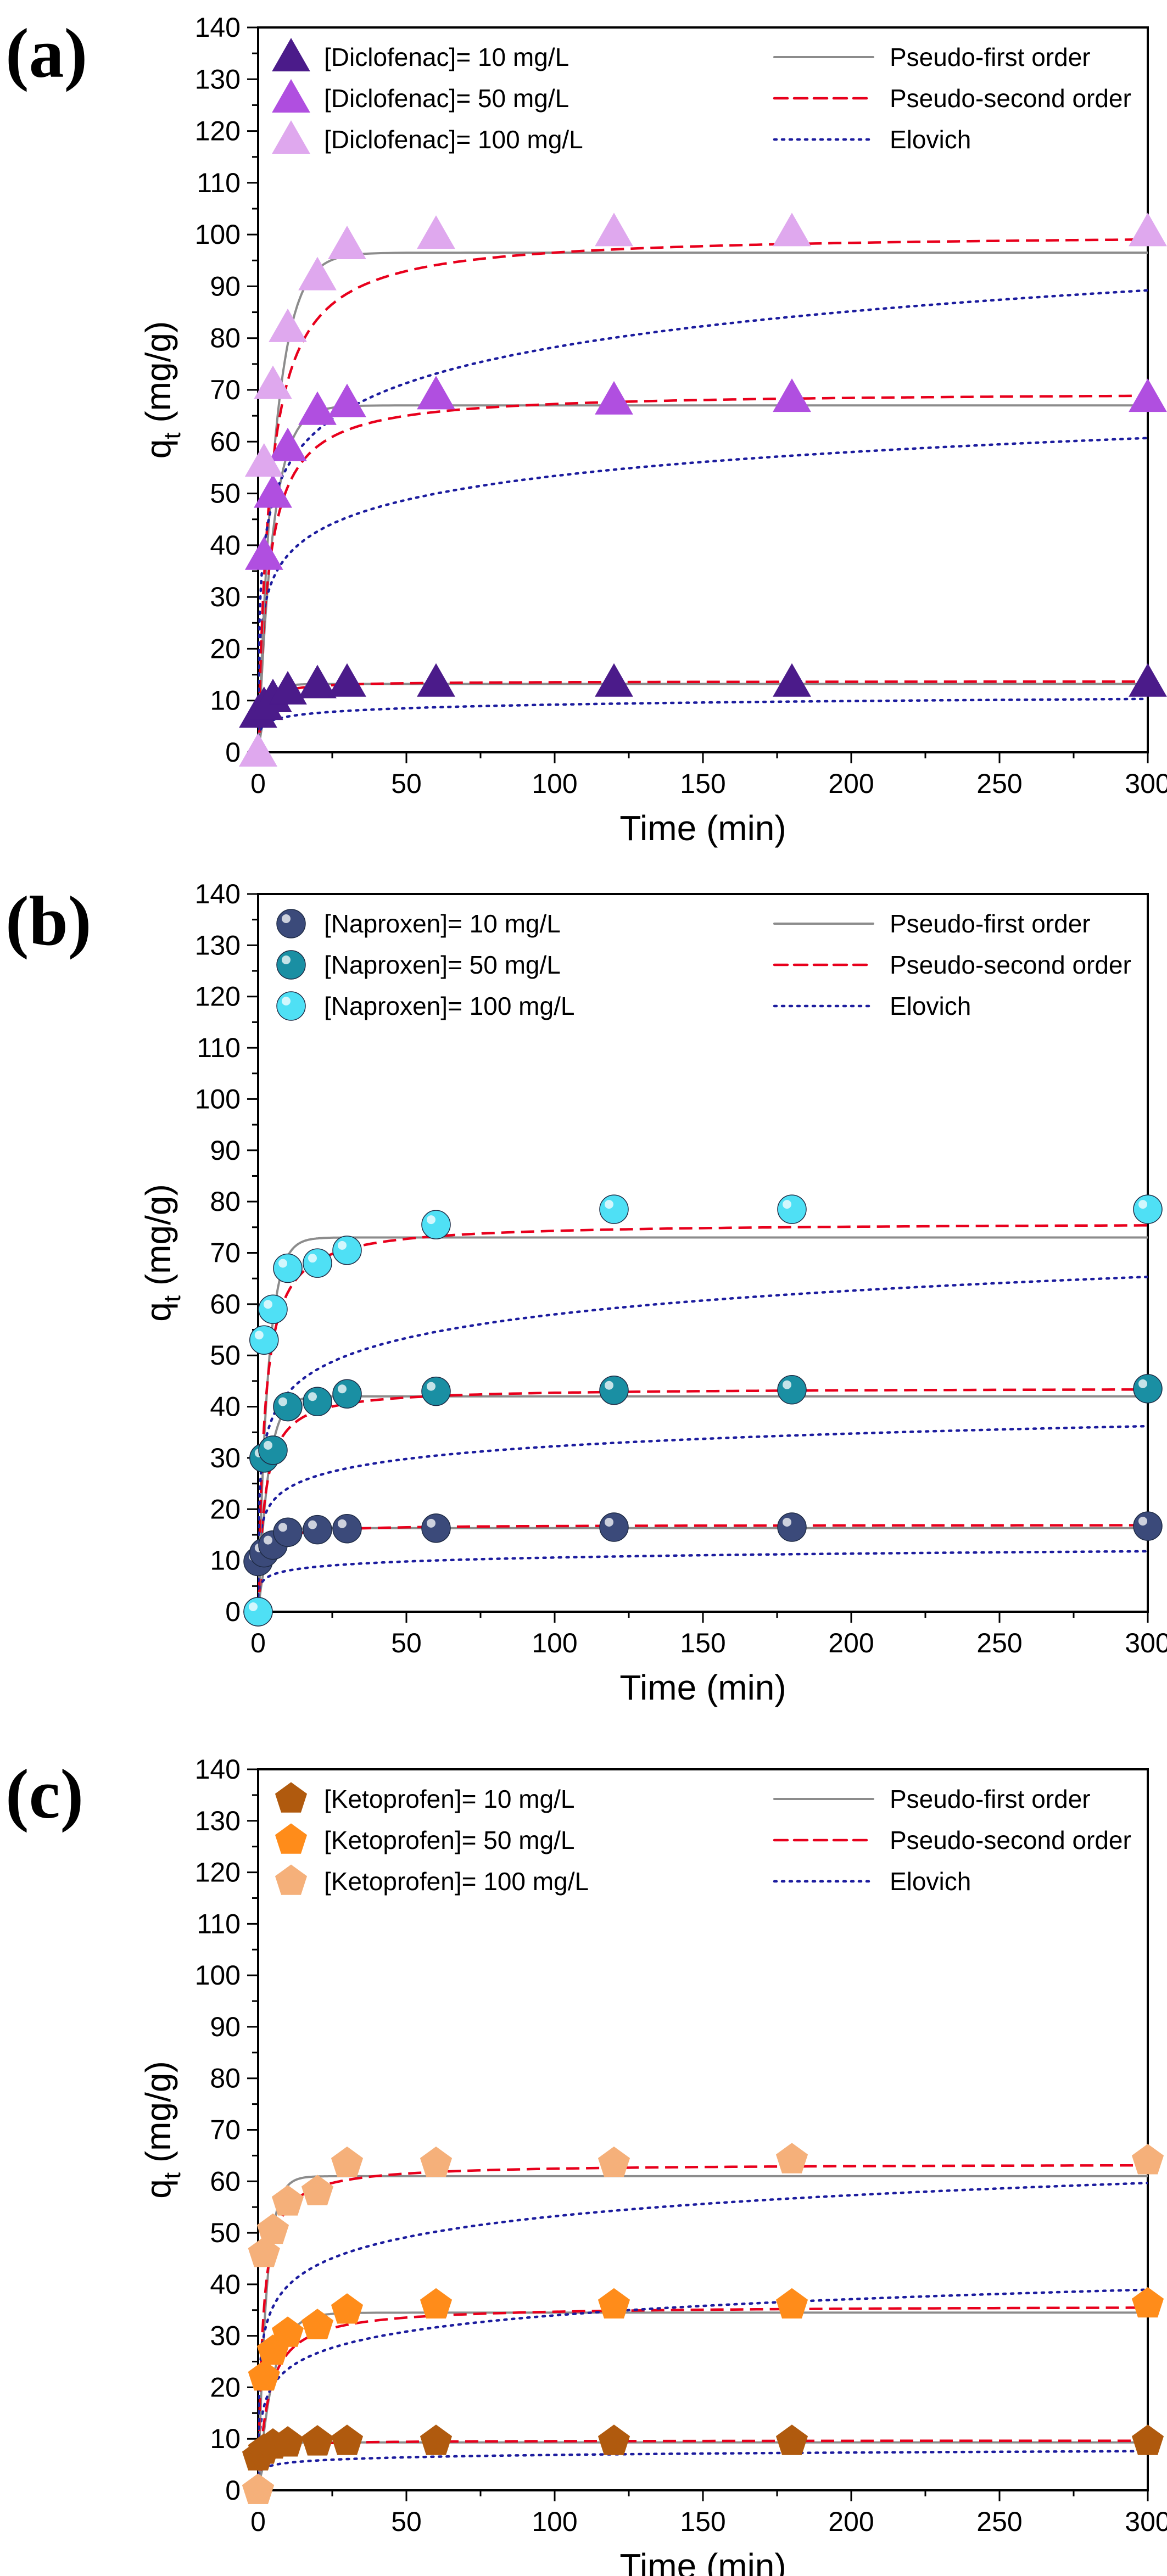  I want to click on data-point-s2-p1-highlight, so click(259, 1336).